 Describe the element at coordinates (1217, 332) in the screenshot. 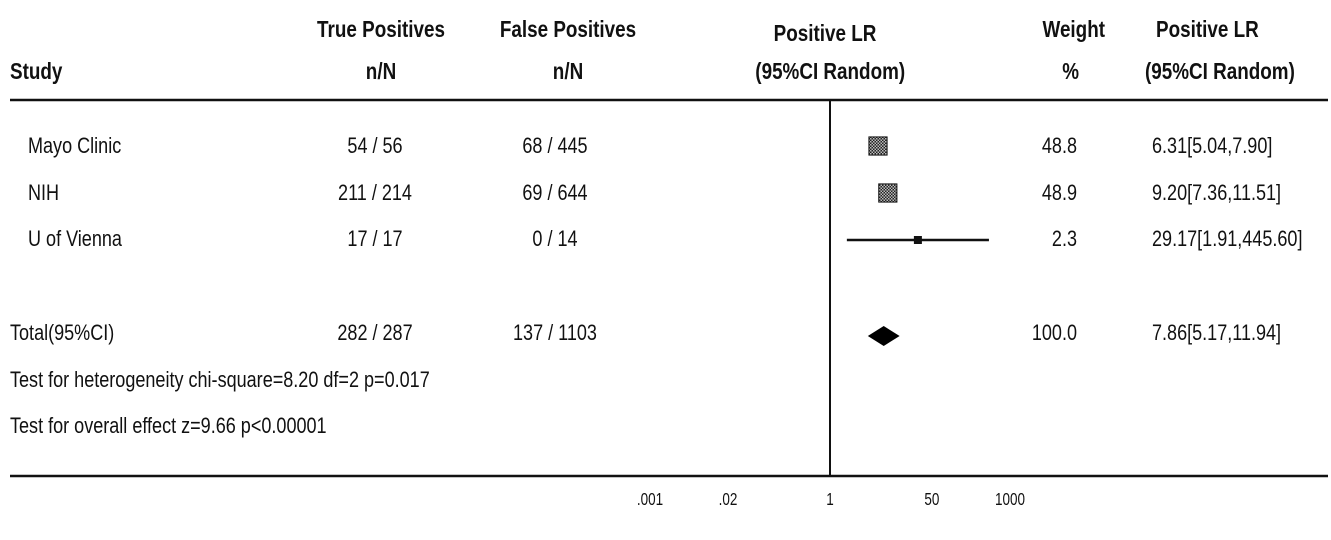

I see `total-lr-text: 7.86[5.17,11.94]` at that location.